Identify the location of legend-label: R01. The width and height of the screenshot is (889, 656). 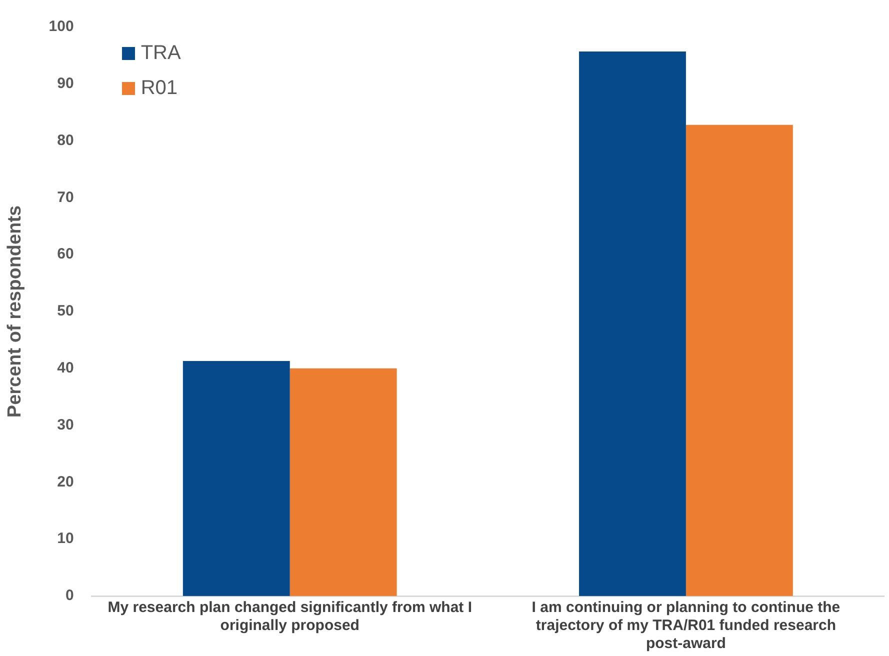
(159, 88).